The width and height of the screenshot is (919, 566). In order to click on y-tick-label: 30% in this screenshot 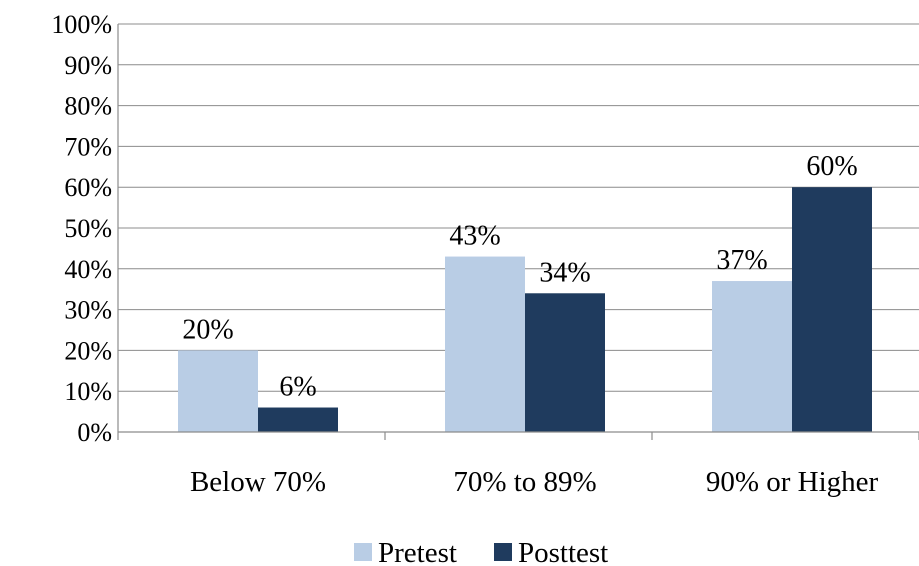, I will do `click(88, 310)`.